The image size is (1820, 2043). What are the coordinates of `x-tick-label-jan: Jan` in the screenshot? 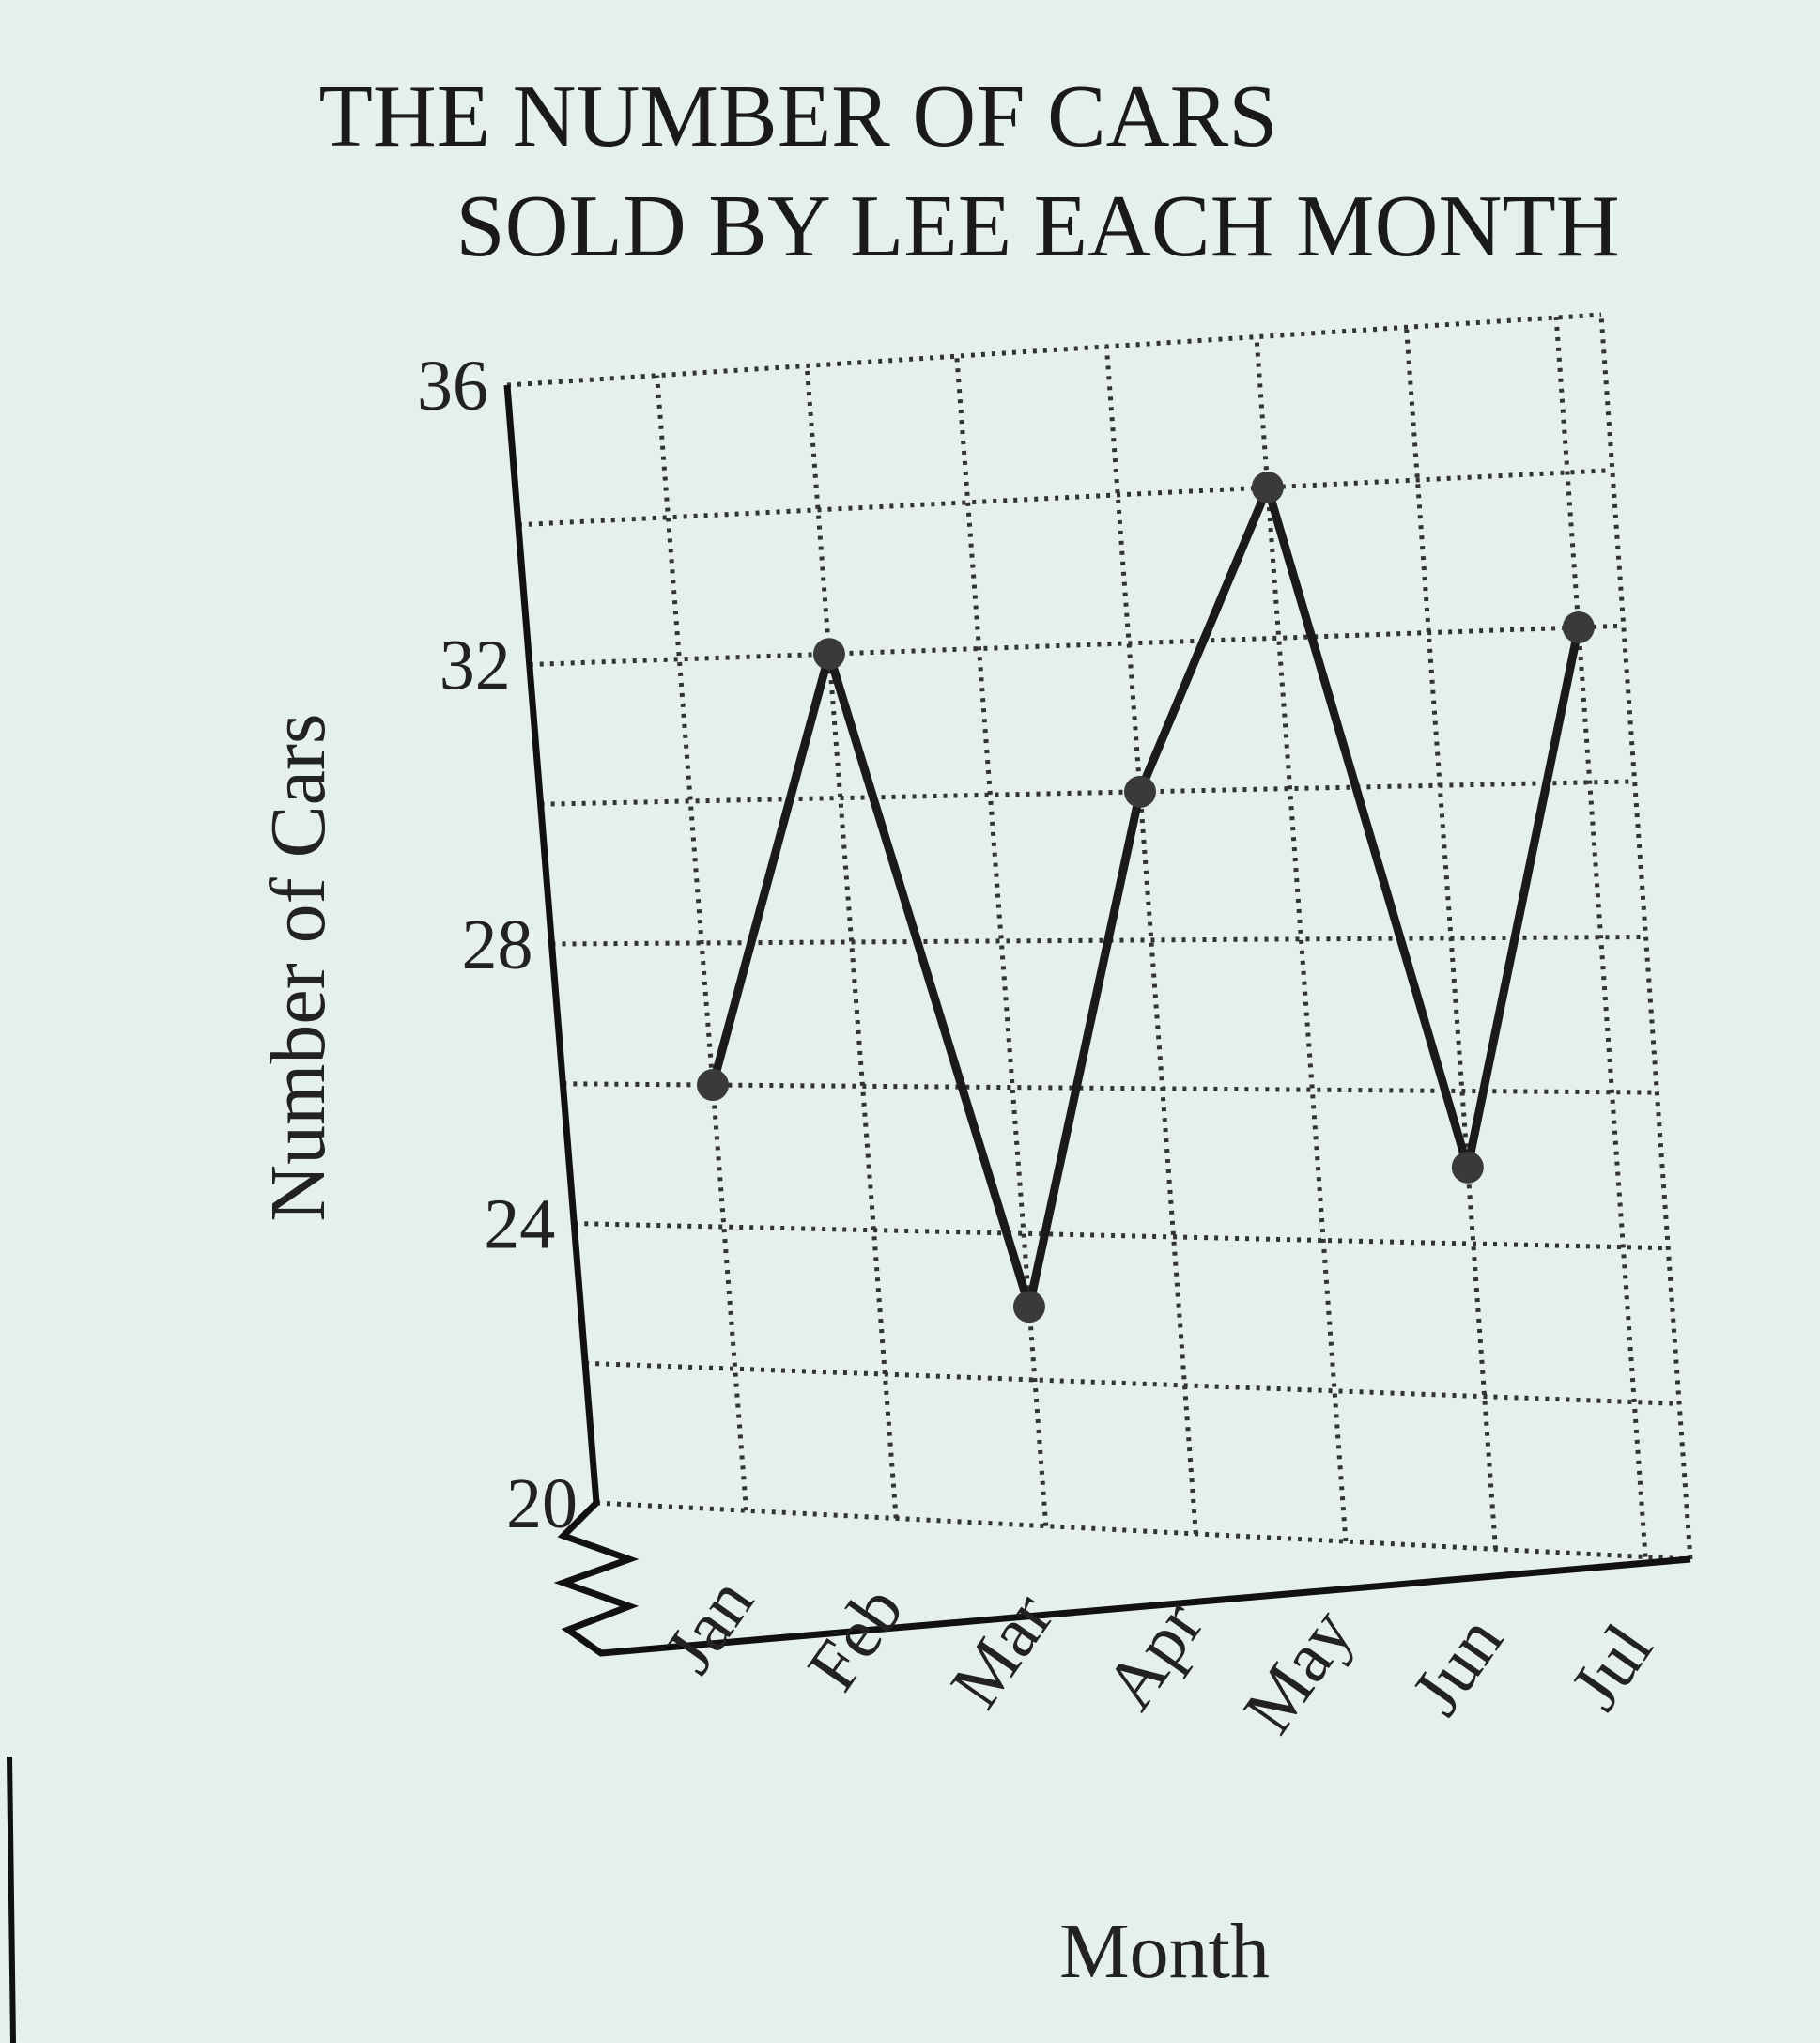 It's located at (709, 1626).